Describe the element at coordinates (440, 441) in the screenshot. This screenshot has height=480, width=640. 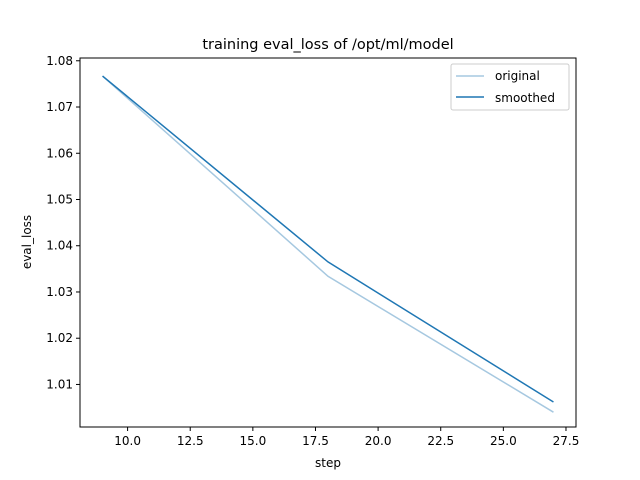
I see `x-tick-label: 22.5` at that location.